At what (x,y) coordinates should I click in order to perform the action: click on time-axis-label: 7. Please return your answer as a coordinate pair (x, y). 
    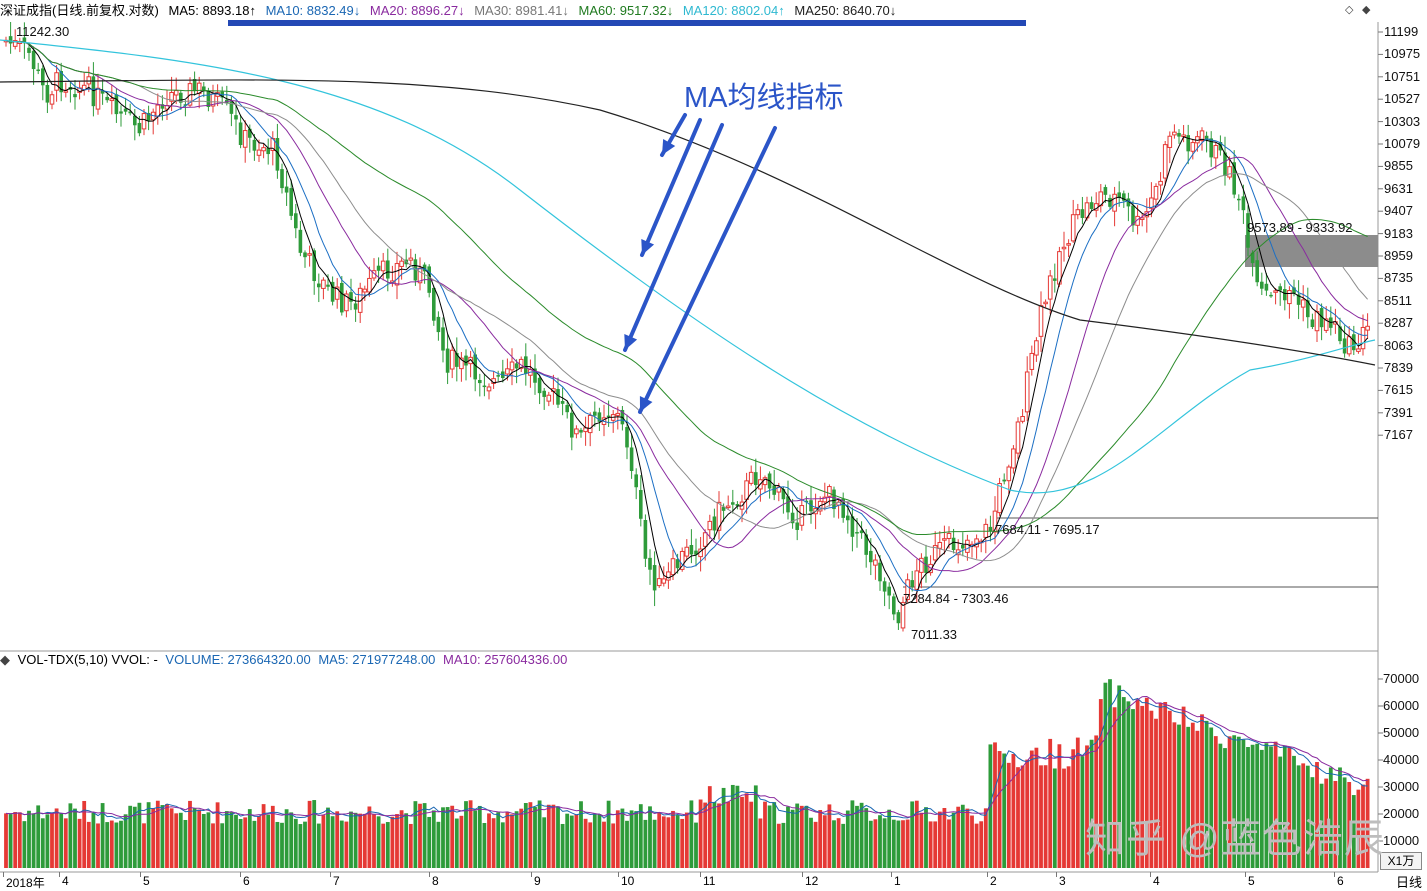
    Looking at the image, I should click on (336, 881).